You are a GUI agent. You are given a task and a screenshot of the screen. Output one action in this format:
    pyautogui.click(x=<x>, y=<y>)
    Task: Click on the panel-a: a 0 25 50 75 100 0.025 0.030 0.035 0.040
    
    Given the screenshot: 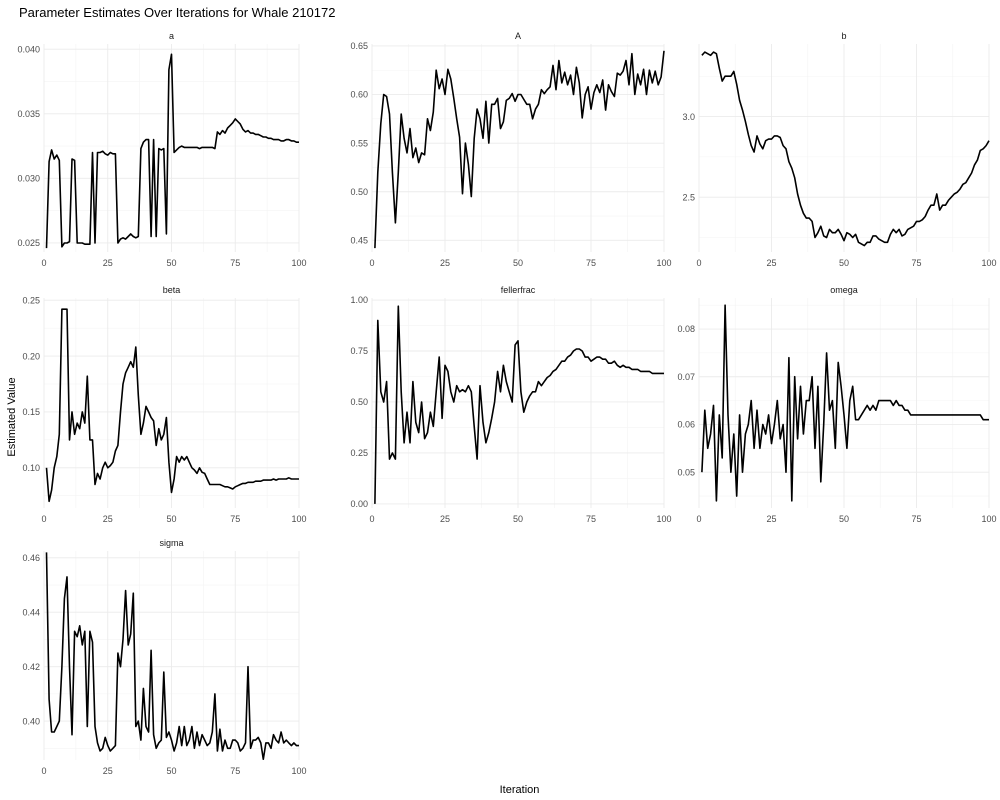 What is the action you would take?
    pyautogui.click(x=161, y=149)
    